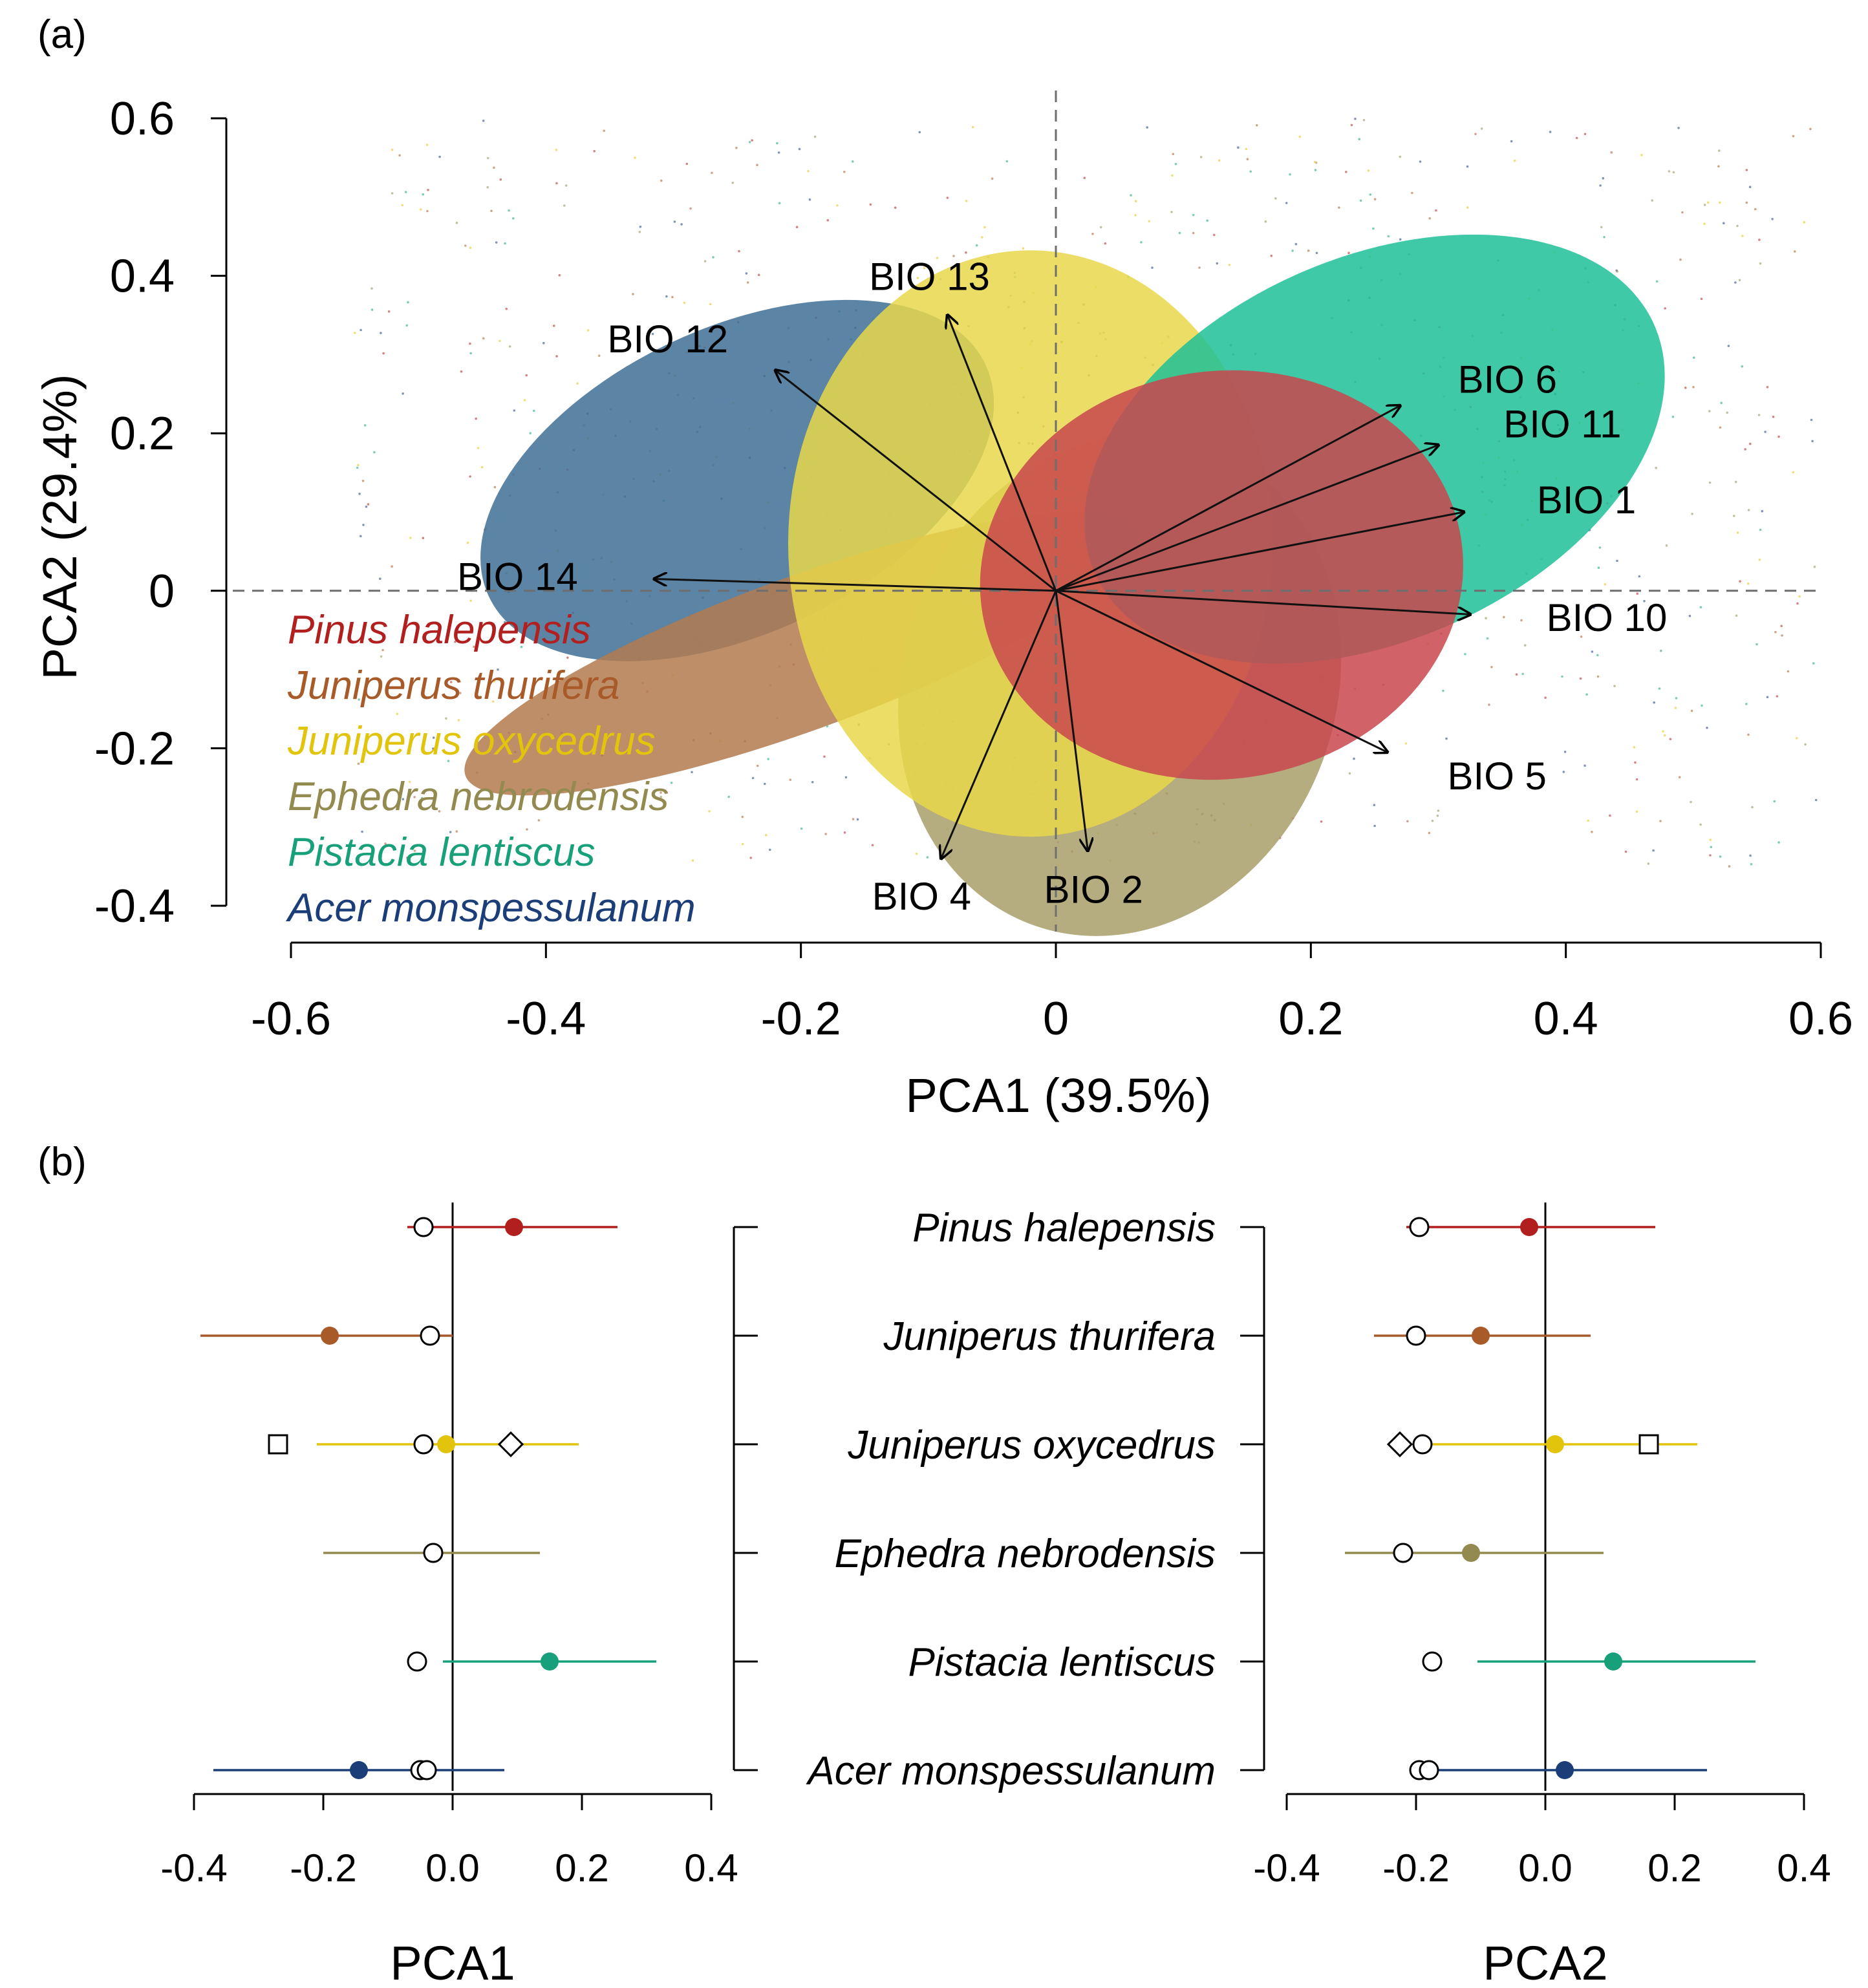 This screenshot has height=1988, width=1868. I want to click on mean-ephedra-nebrodensis, so click(1471, 1553).